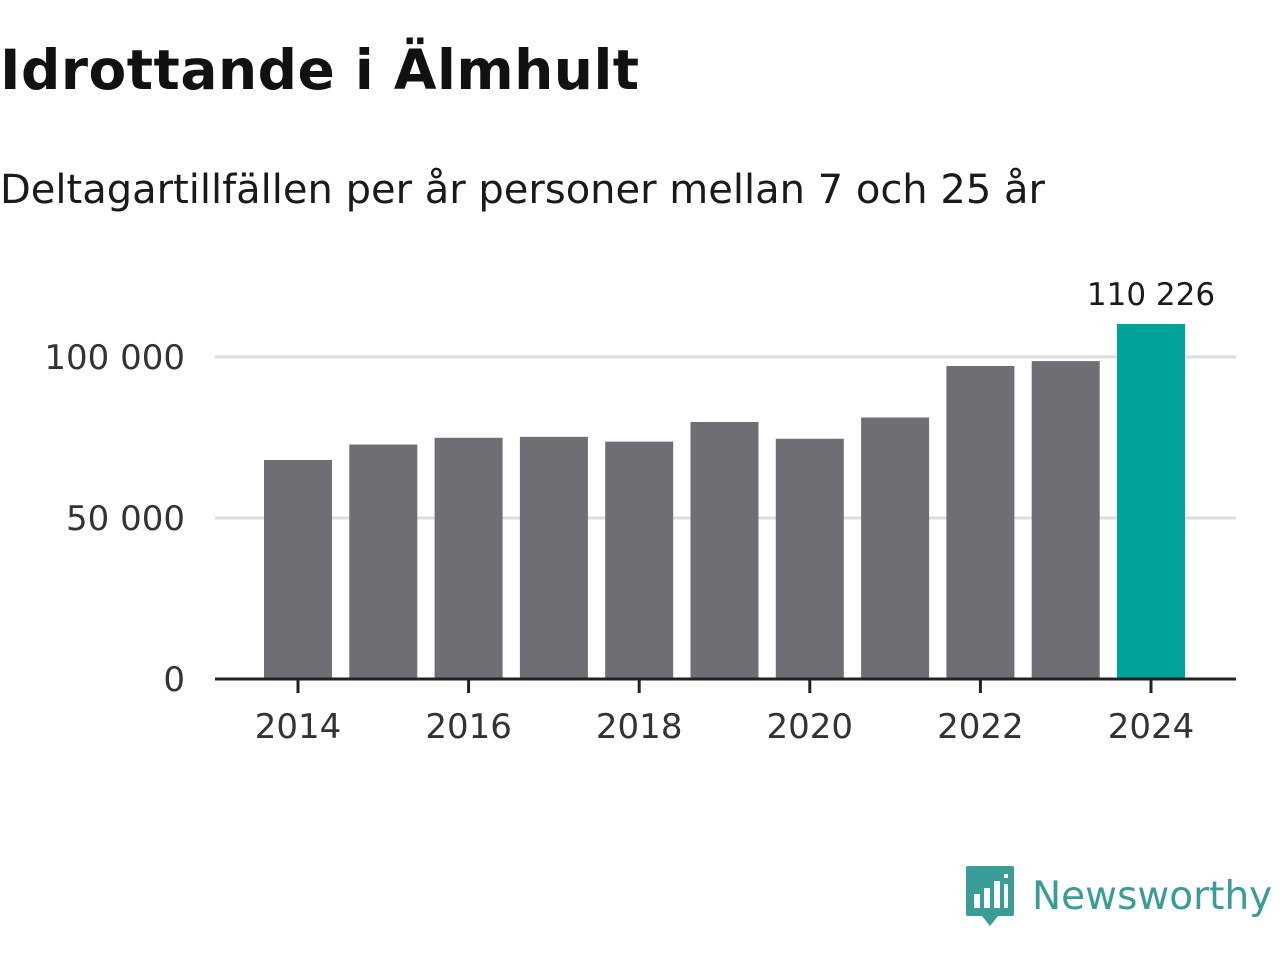 The width and height of the screenshot is (1280, 960). Describe the element at coordinates (1151, 727) in the screenshot. I see `x-tick-label: 2024` at that location.